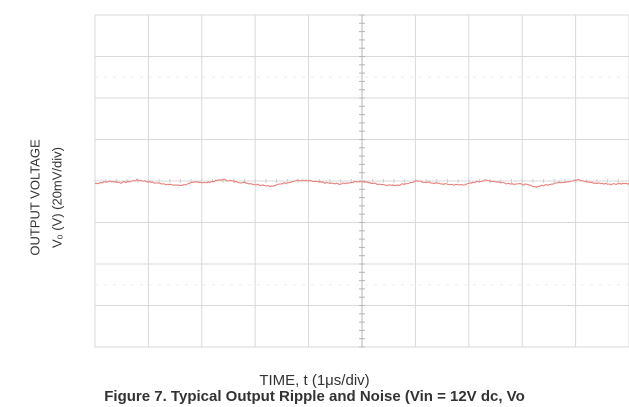 Image resolution: width=629 pixels, height=407 pixels. I want to click on x-axis-label: TIME, t (1μs/div), so click(314, 380).